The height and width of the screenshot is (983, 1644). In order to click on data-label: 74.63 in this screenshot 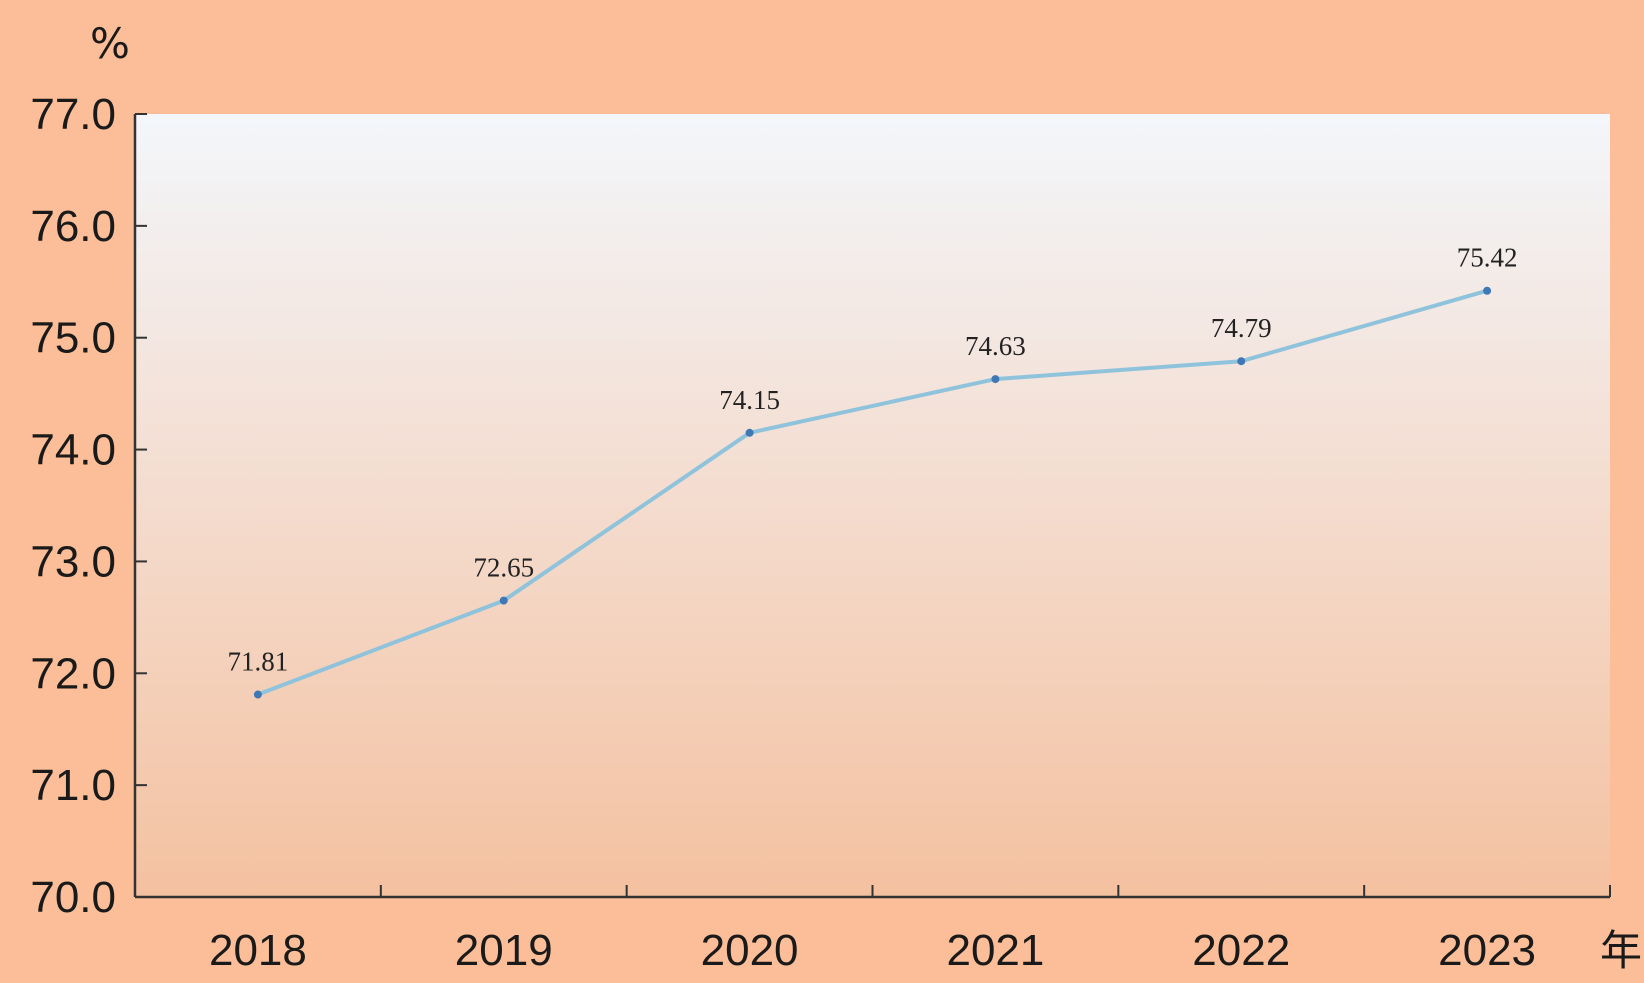, I will do `click(995, 346)`.